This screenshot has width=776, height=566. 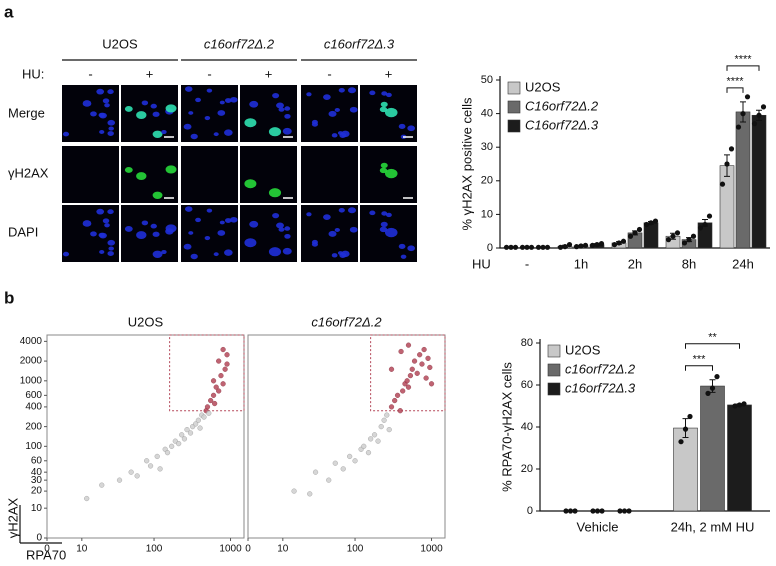 I want to click on legend-label: c16orf72Δ.3, so click(x=600, y=387).